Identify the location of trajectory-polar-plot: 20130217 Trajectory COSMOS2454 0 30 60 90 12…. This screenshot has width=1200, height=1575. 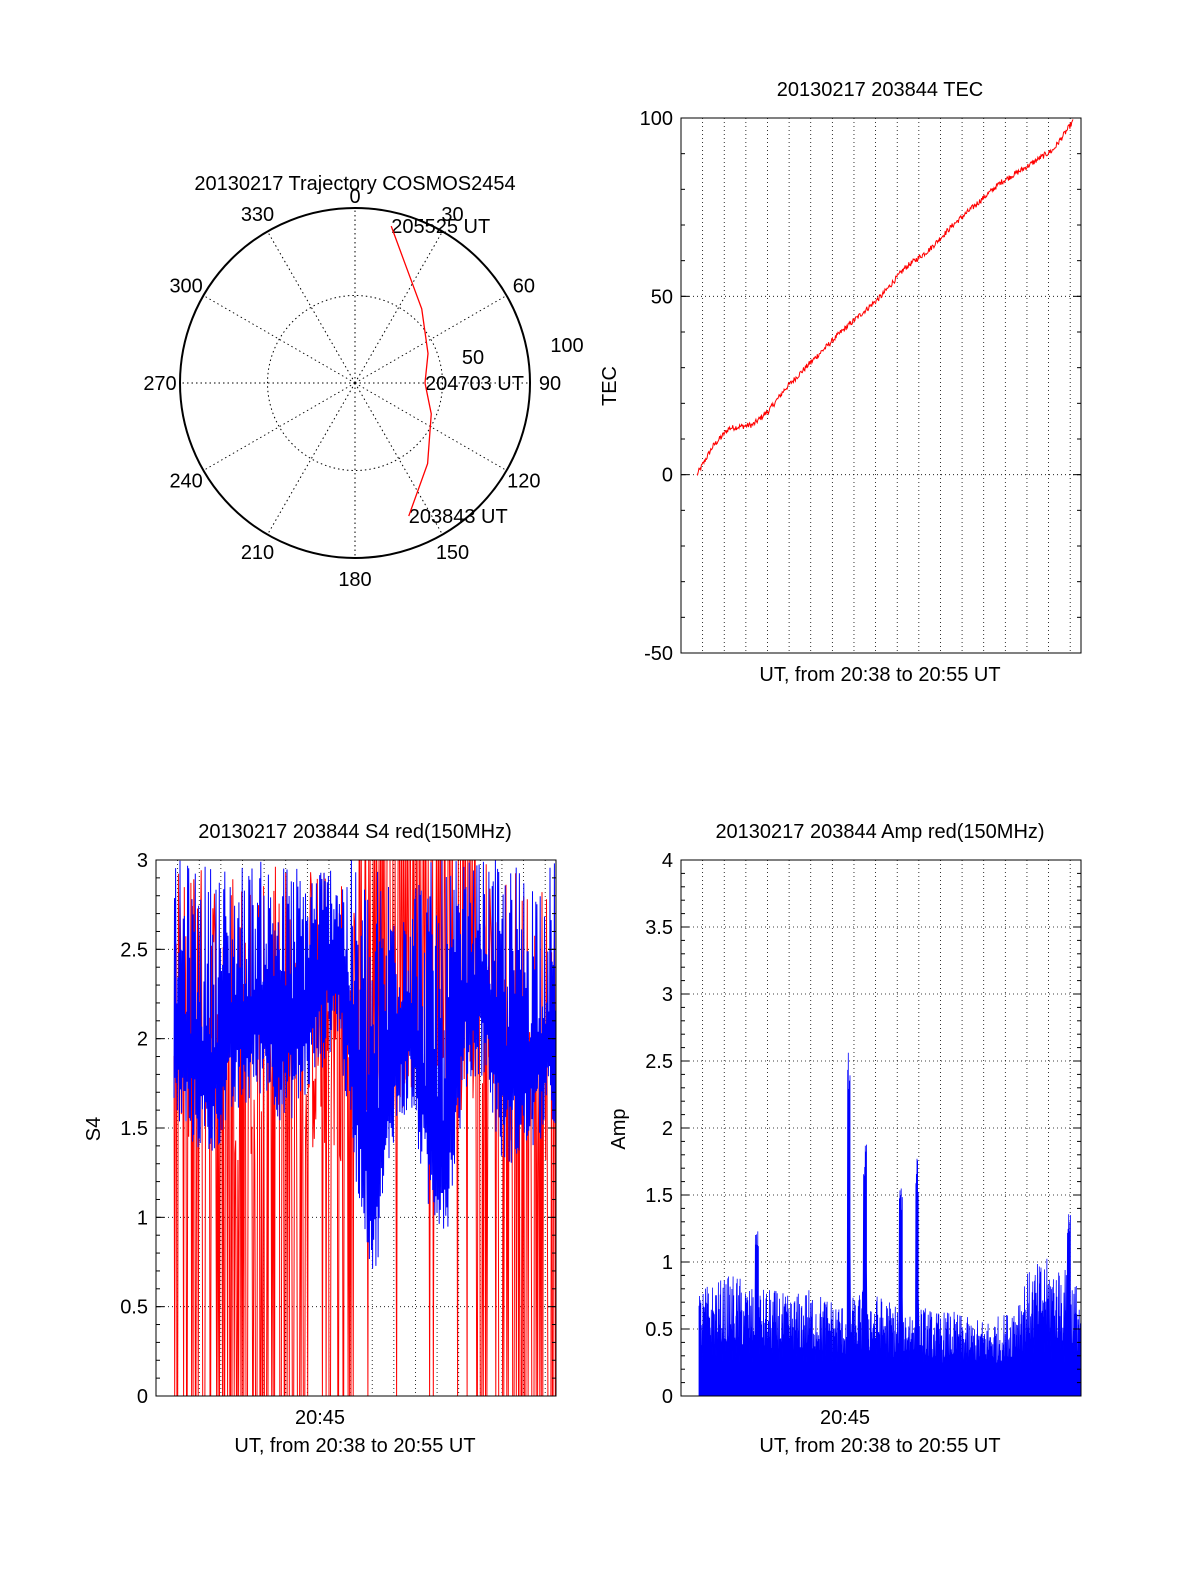
(363, 382).